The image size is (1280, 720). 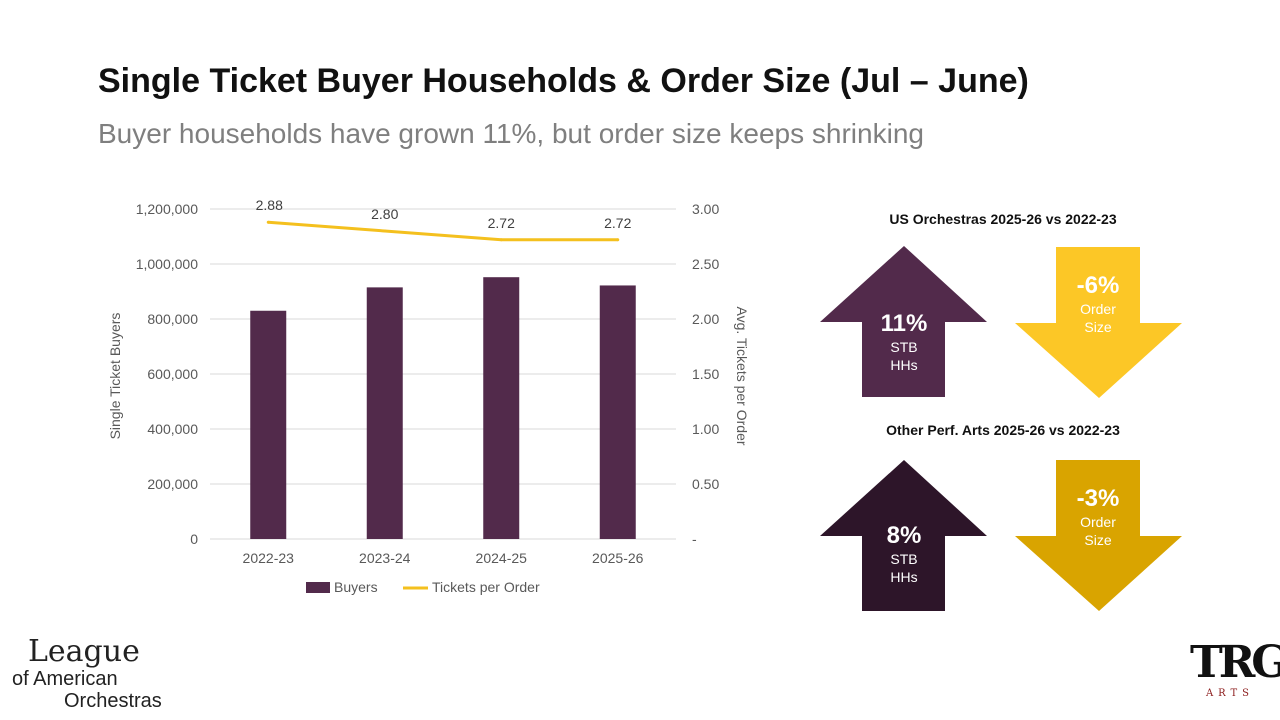 I want to click on trg-logo-sub: ARTS, so click(x=1230, y=693).